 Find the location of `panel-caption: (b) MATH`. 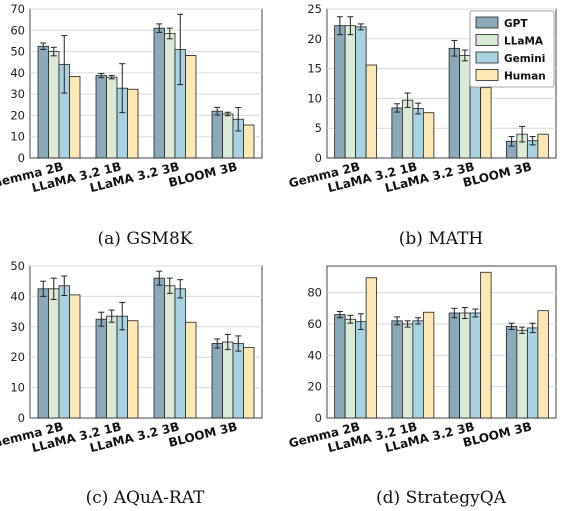

panel-caption: (b) MATH is located at coordinates (441, 239).